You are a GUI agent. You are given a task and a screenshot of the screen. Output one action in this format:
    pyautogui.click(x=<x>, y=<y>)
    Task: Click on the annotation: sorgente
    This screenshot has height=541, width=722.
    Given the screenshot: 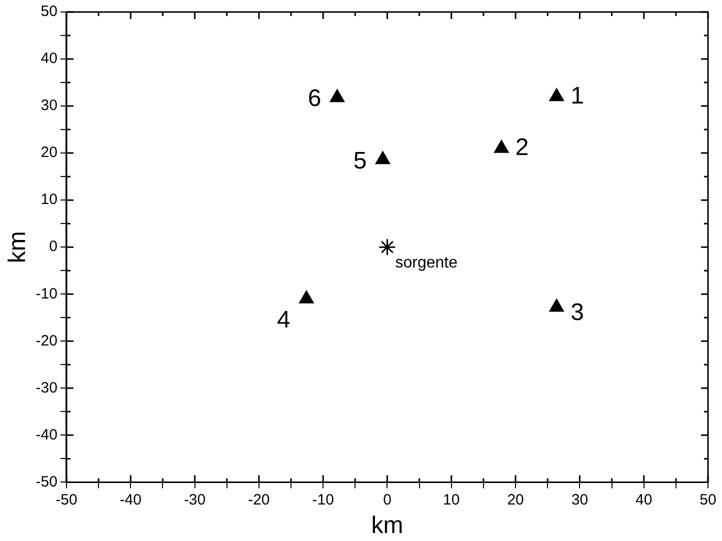 What is the action you would take?
    pyautogui.click(x=426, y=263)
    